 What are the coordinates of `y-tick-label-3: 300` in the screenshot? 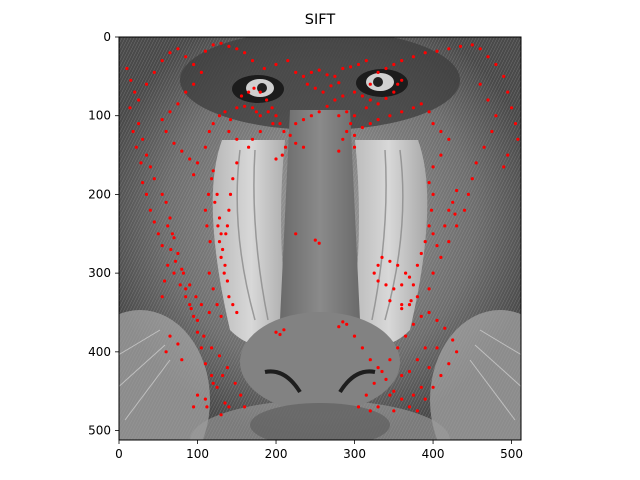 It's located at (99, 273).